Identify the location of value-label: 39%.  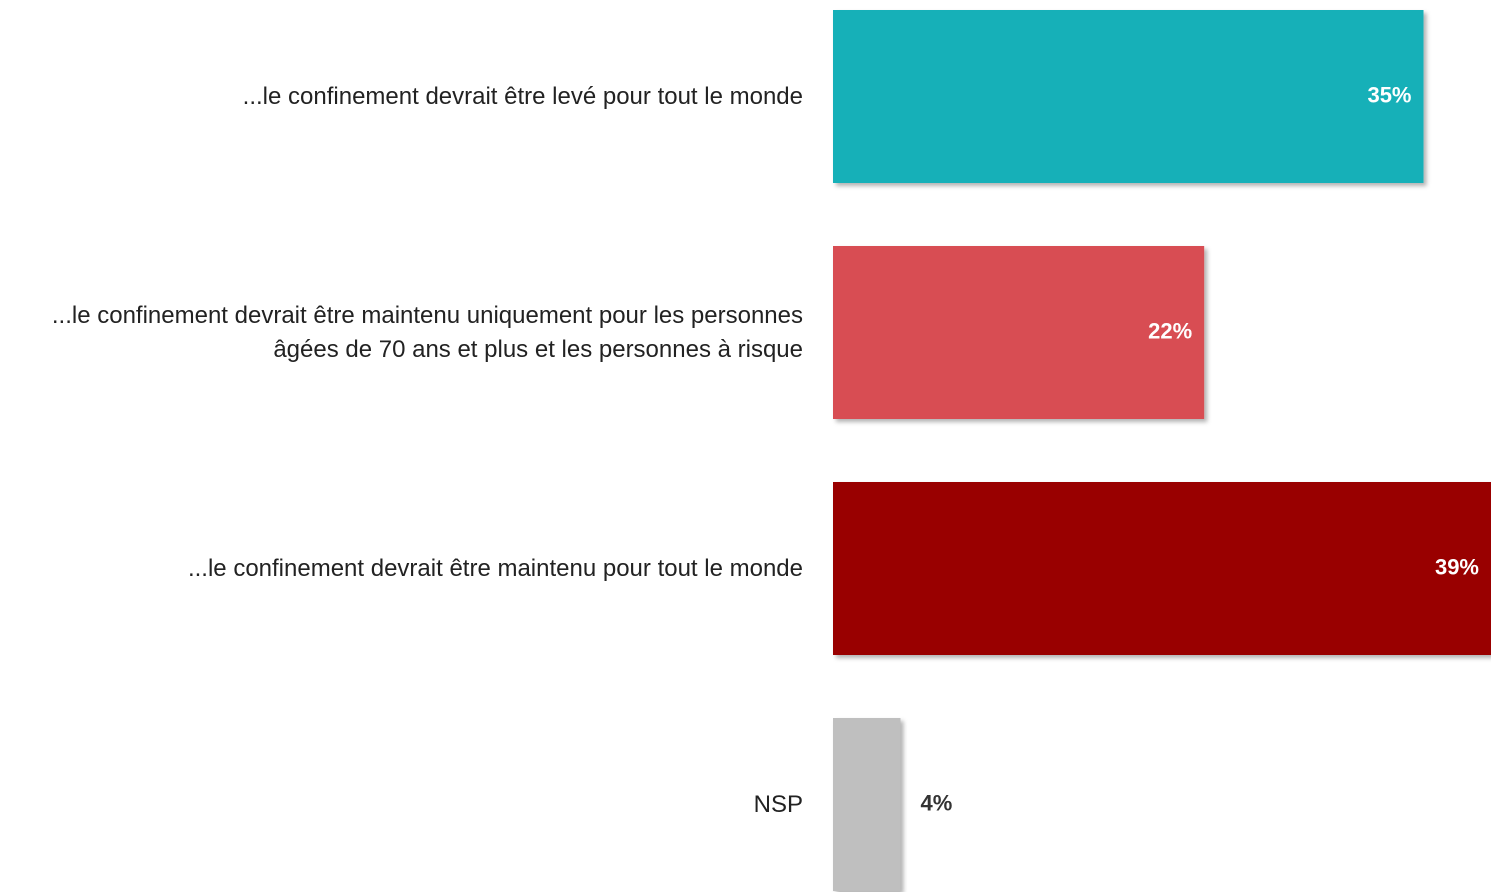
(1457, 566).